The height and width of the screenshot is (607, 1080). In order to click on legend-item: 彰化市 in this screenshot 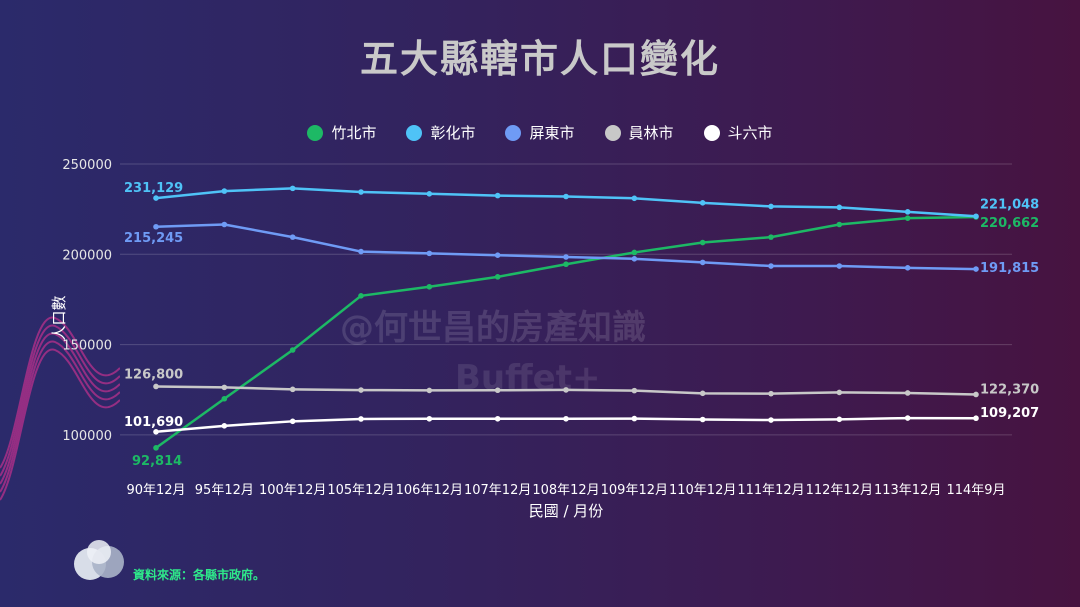, I will do `click(440, 132)`.